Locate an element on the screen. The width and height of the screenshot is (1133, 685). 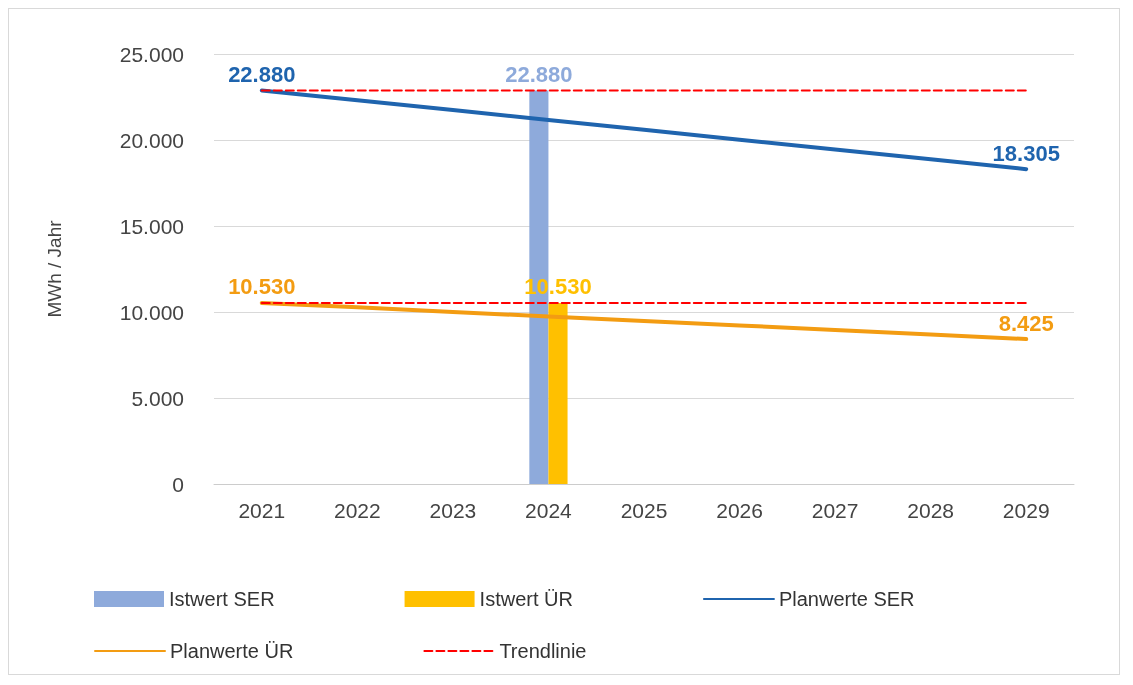
x-tick-label: 2024 is located at coordinates (549, 510).